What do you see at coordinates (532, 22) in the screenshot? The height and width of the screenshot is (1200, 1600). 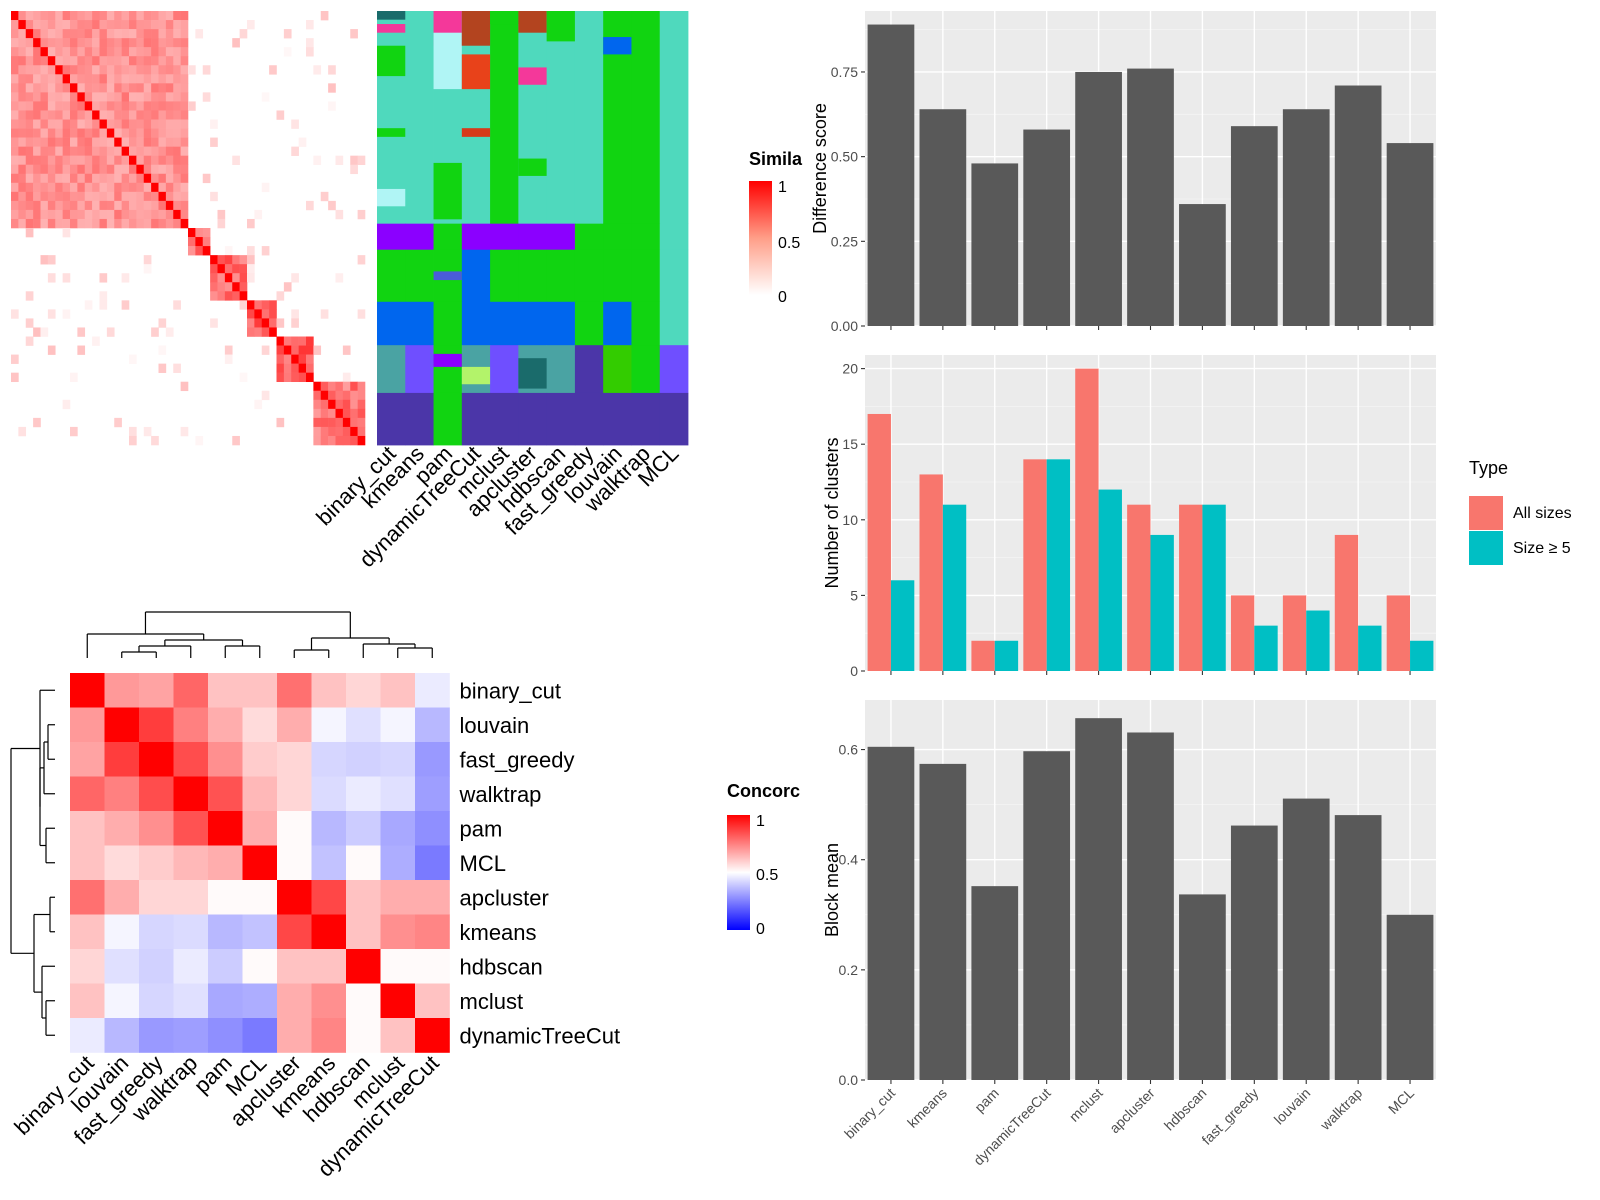 I see `membership-stripe` at bounding box center [532, 22].